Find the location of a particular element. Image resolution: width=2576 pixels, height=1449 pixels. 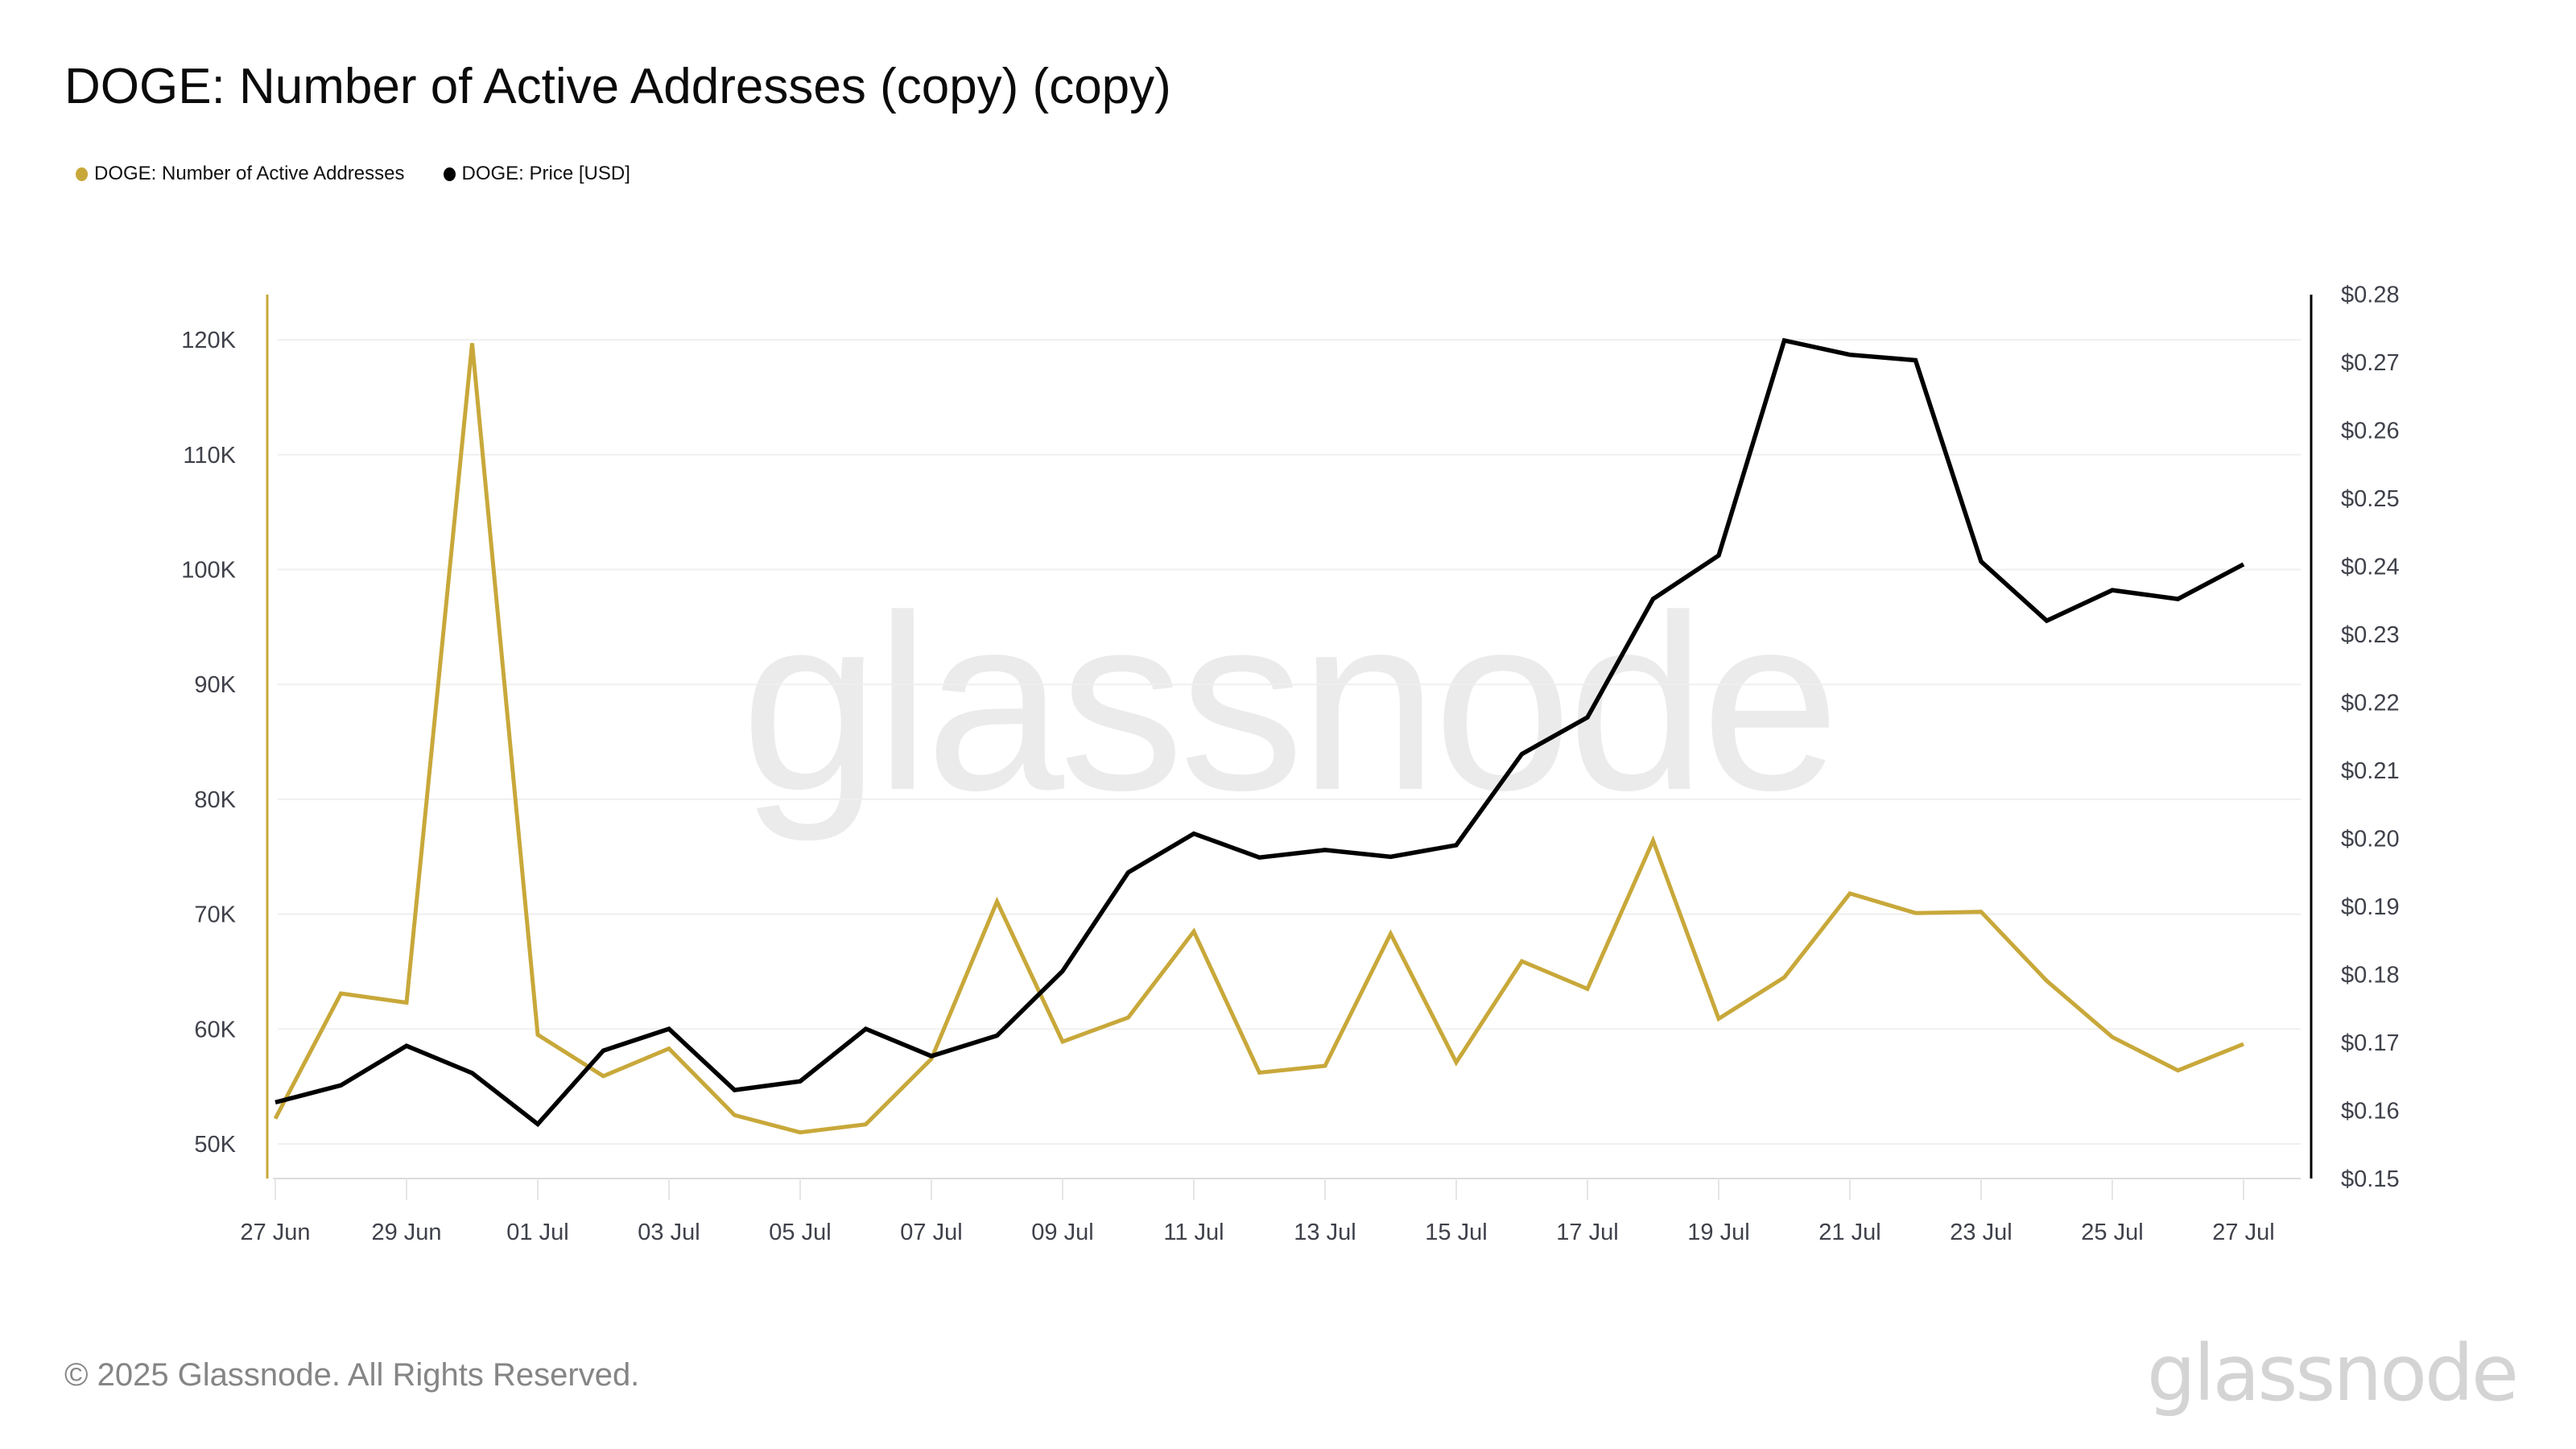

y-right-tick-label: $0.28 is located at coordinates (2370, 295).